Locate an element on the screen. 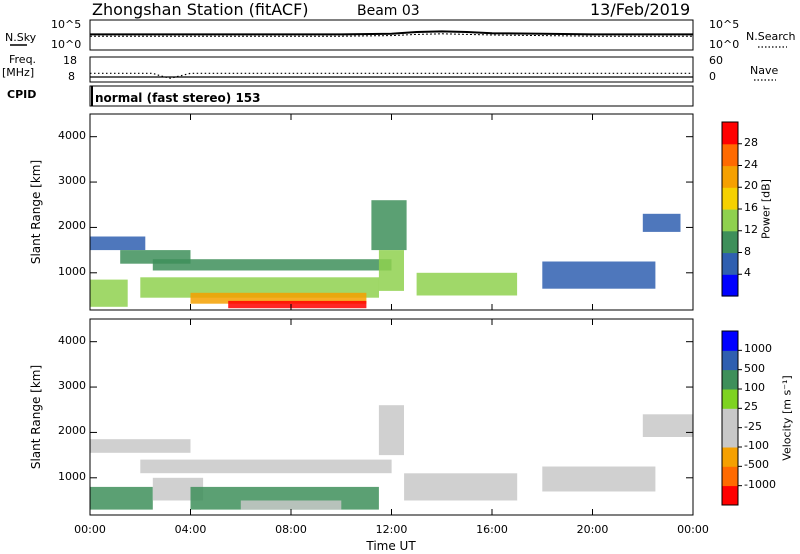 The image size is (800, 554). nsearch-line is located at coordinates (391, 35).